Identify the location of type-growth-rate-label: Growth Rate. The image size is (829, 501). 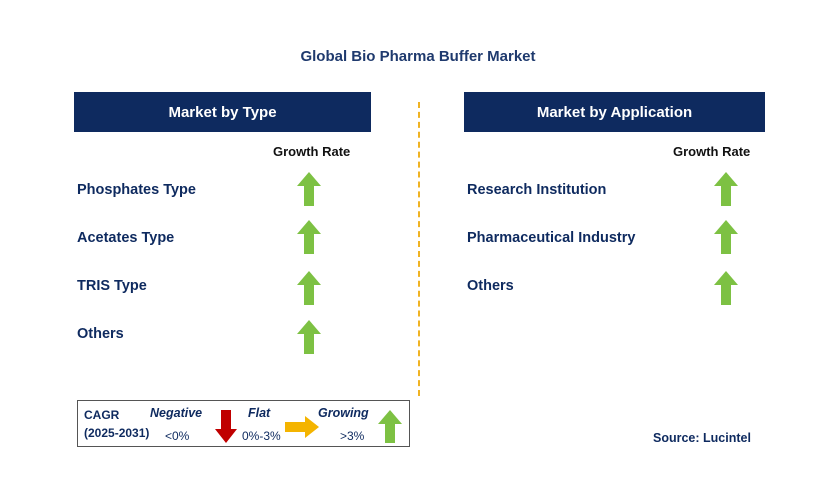
(312, 151).